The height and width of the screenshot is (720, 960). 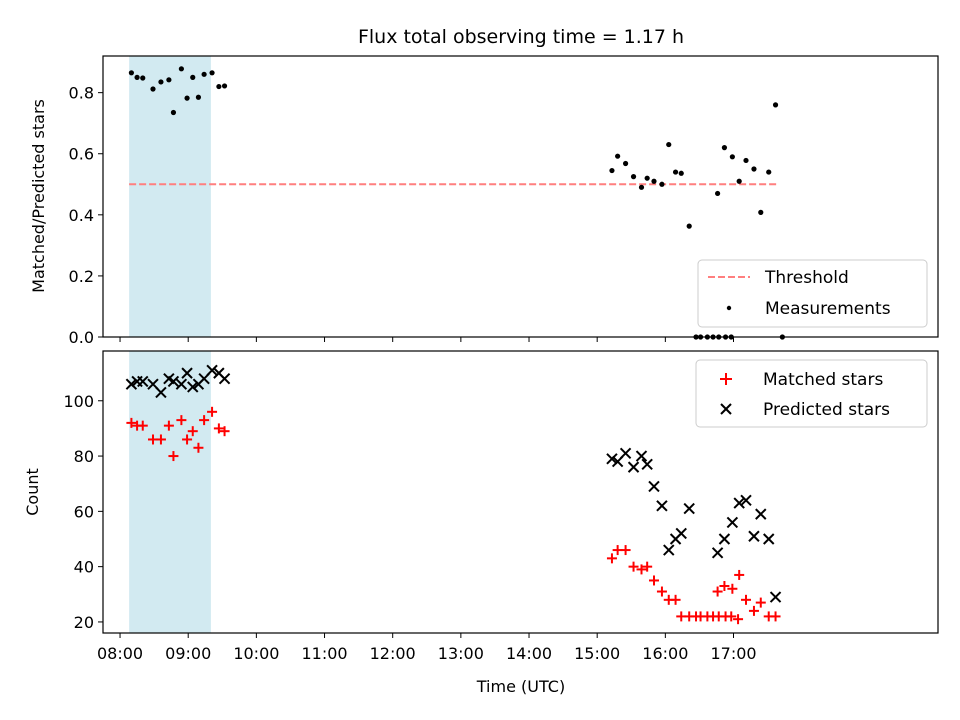 What do you see at coordinates (188, 653) in the screenshot?
I see `x-tick-label: 09:00` at bounding box center [188, 653].